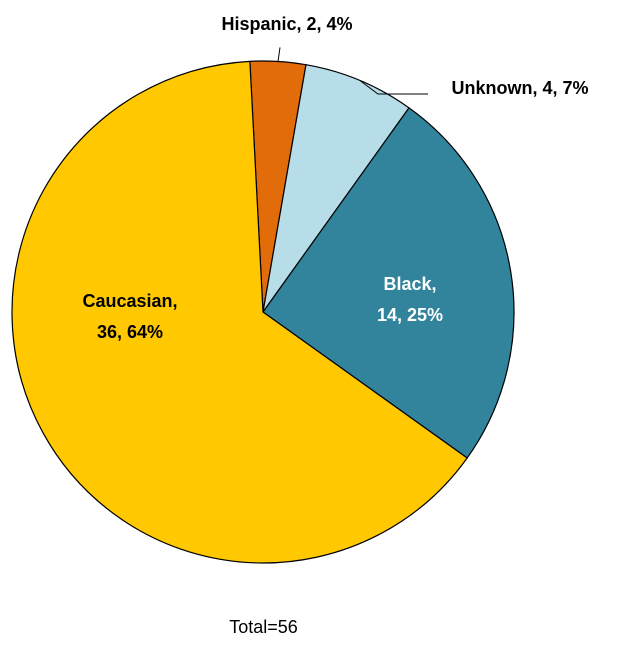  Describe the element at coordinates (263, 627) in the screenshot. I see `total-footnote: Total=56` at that location.